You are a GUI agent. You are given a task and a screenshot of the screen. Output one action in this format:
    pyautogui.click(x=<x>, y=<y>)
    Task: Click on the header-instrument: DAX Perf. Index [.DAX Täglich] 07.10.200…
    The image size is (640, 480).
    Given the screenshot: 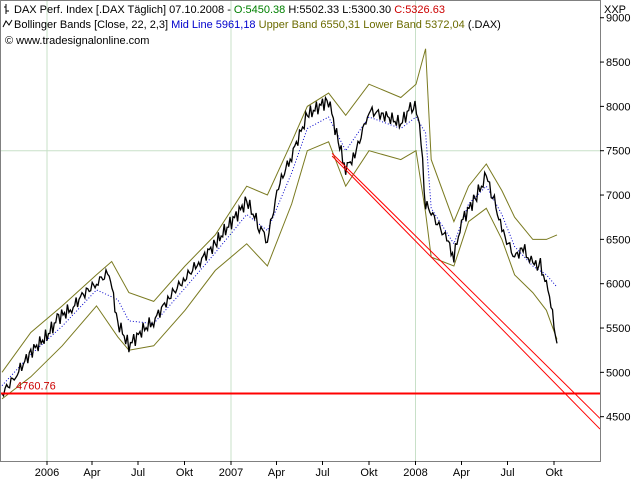 What is the action you would take?
    pyautogui.click(x=122, y=10)
    